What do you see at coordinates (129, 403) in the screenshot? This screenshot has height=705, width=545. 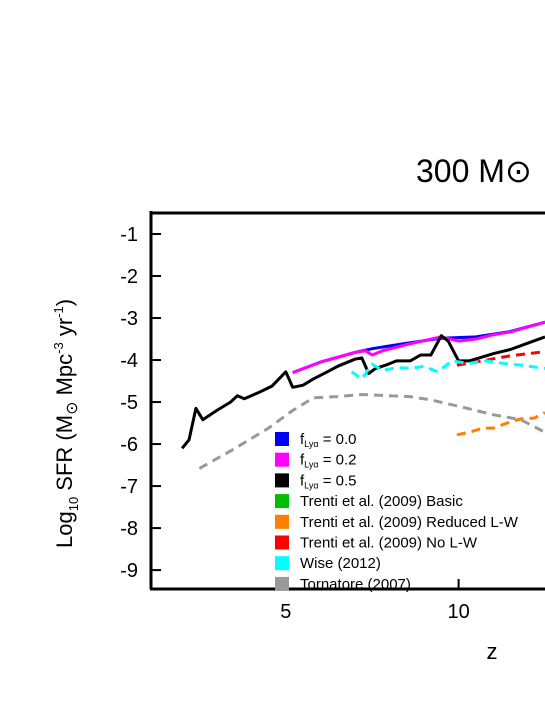 I see `y-tick-label: -5` at bounding box center [129, 403].